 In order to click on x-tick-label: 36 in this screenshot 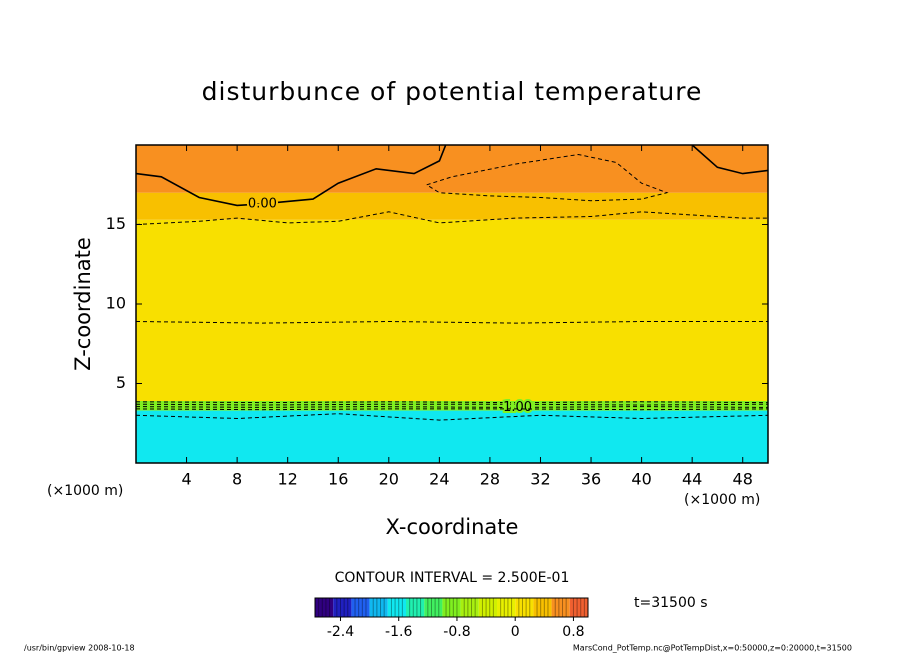, I will do `click(591, 479)`.